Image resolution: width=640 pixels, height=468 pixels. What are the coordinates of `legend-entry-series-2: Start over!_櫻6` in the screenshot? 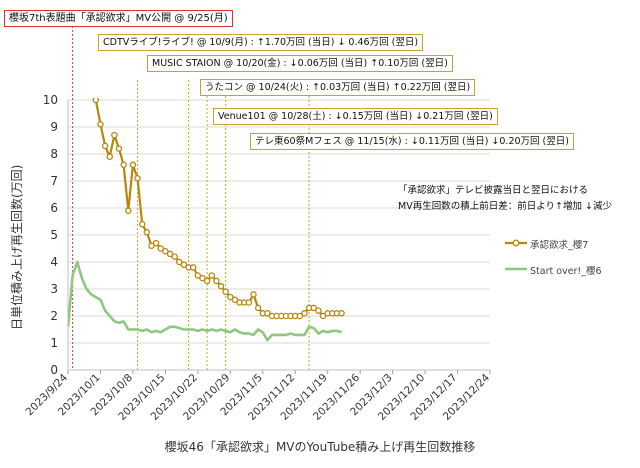 It's located at (566, 271).